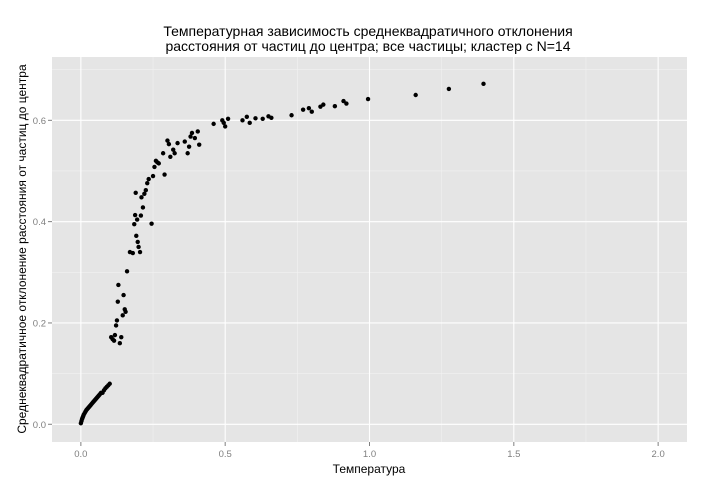  What do you see at coordinates (39, 425) in the screenshot?
I see `y-tick-label: 0.0` at bounding box center [39, 425].